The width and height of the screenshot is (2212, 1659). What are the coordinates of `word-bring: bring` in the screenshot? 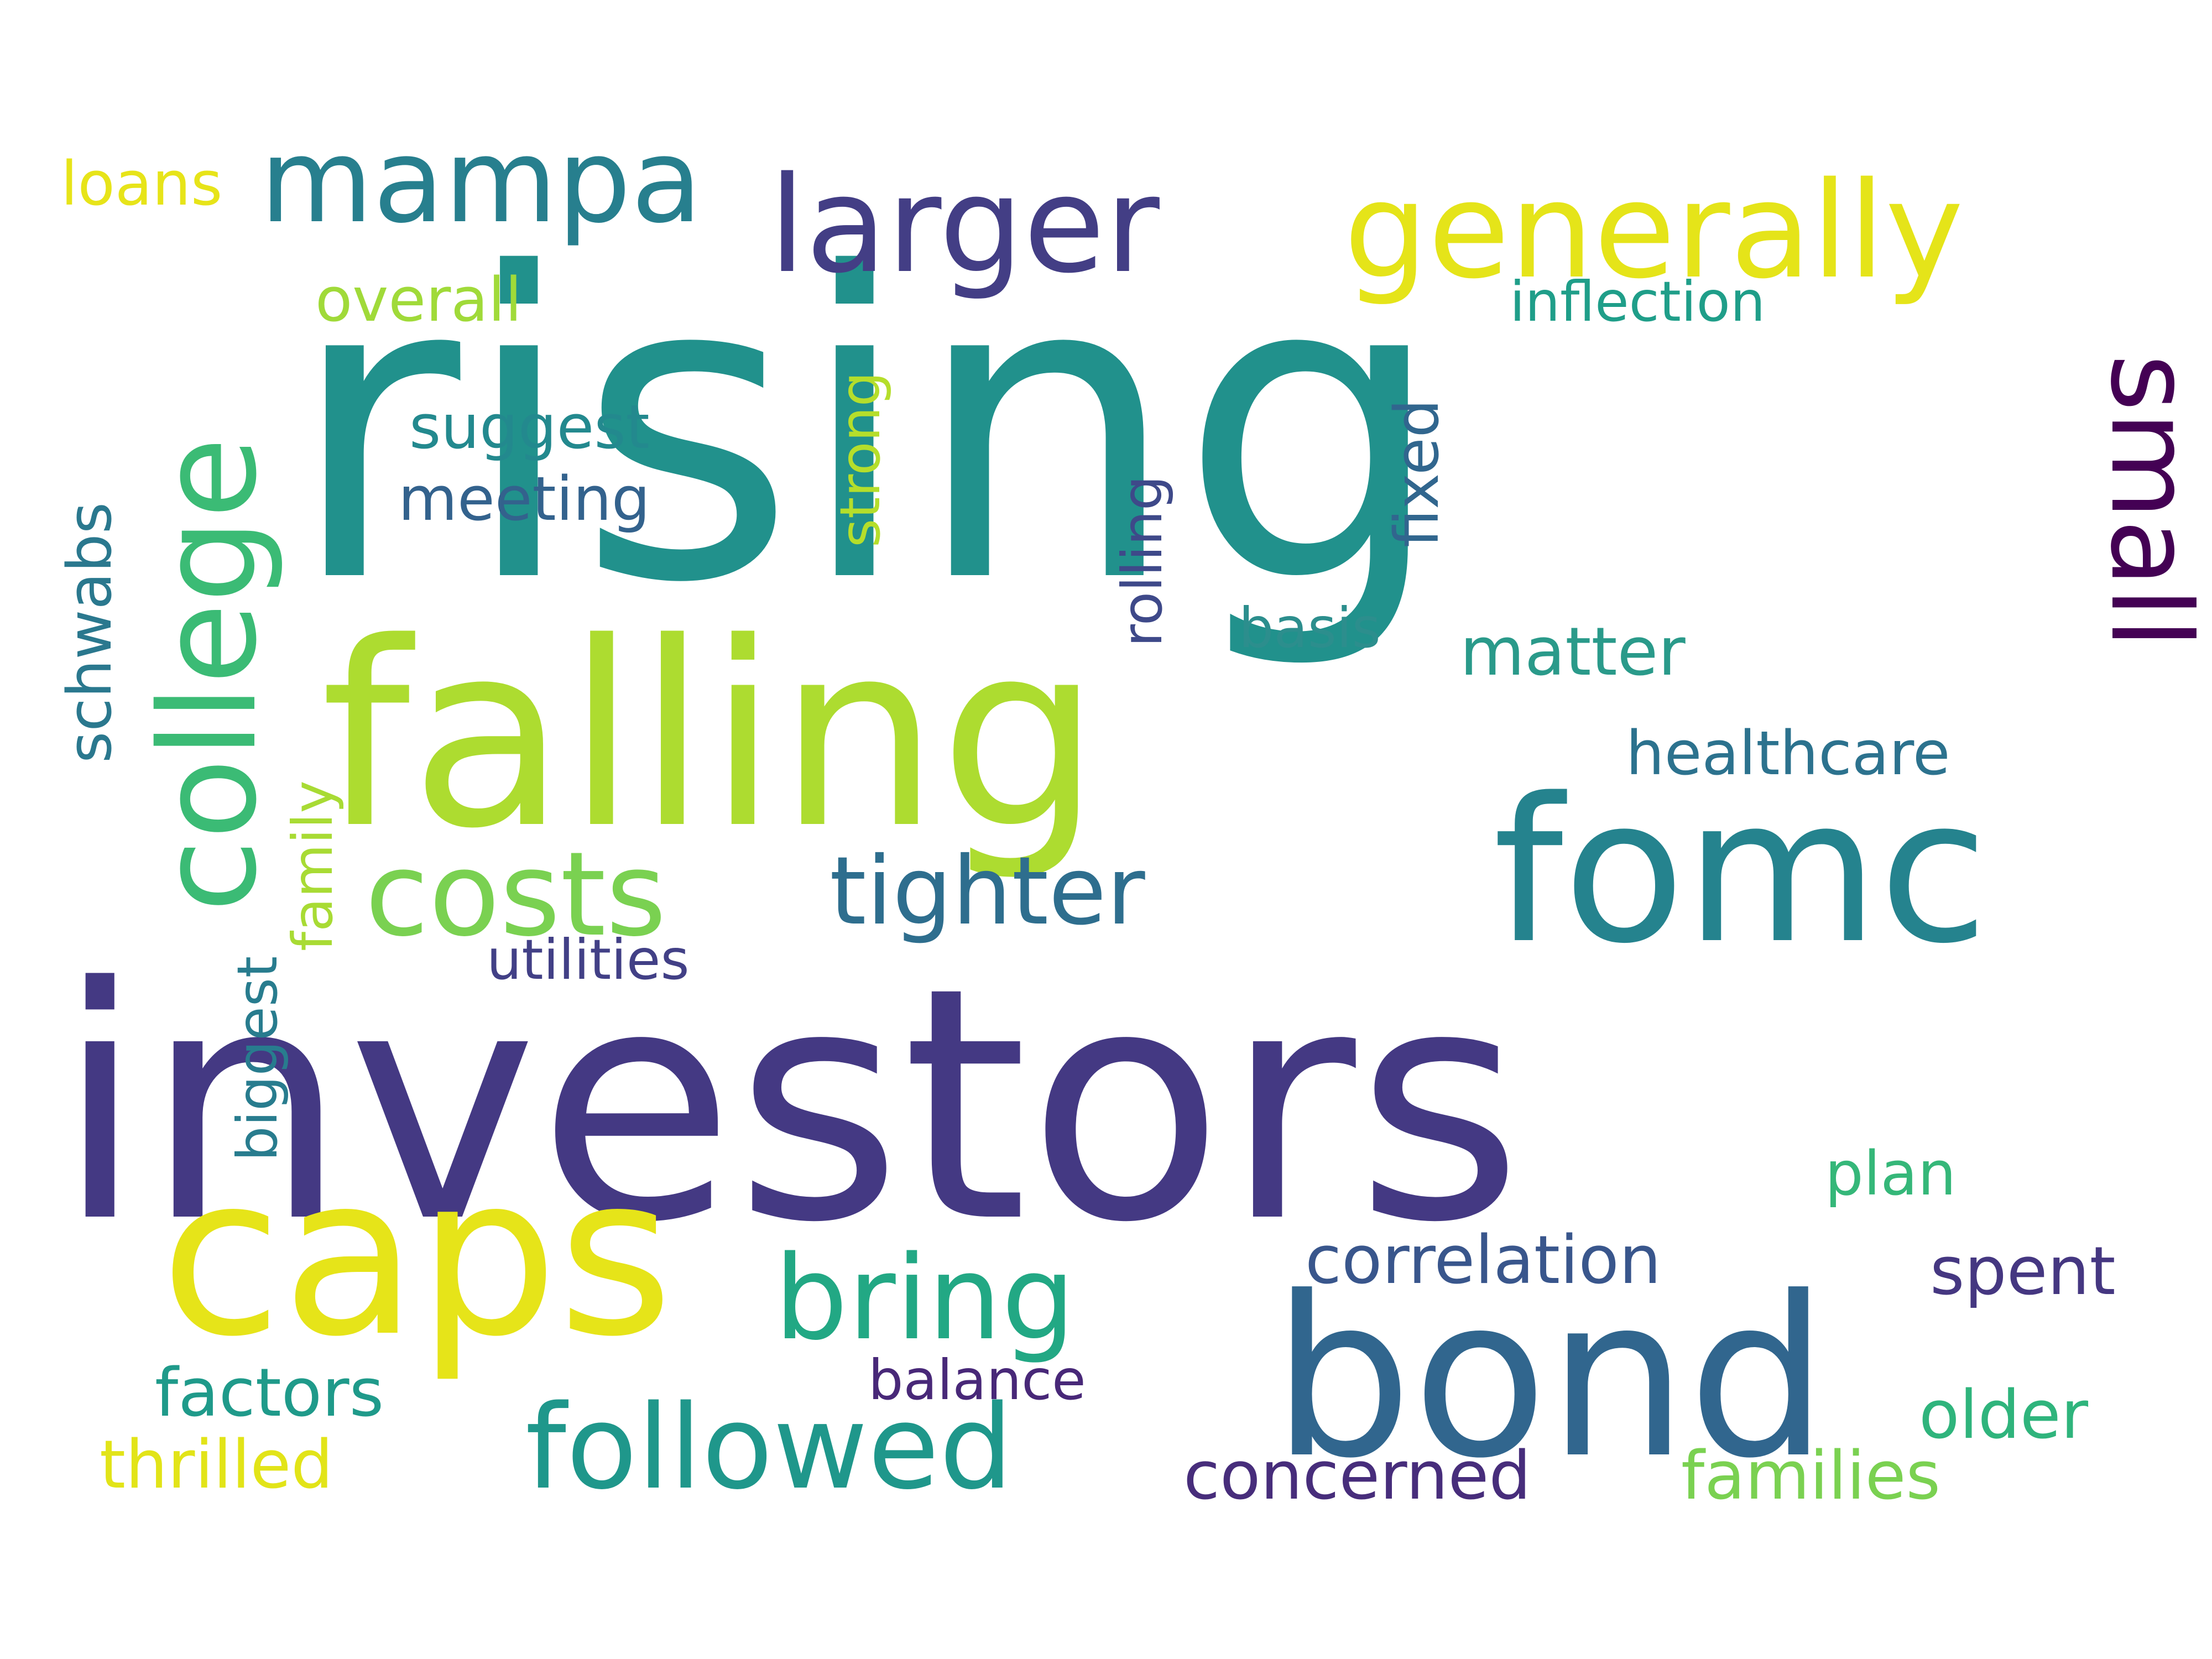 It's located at (925, 1298).